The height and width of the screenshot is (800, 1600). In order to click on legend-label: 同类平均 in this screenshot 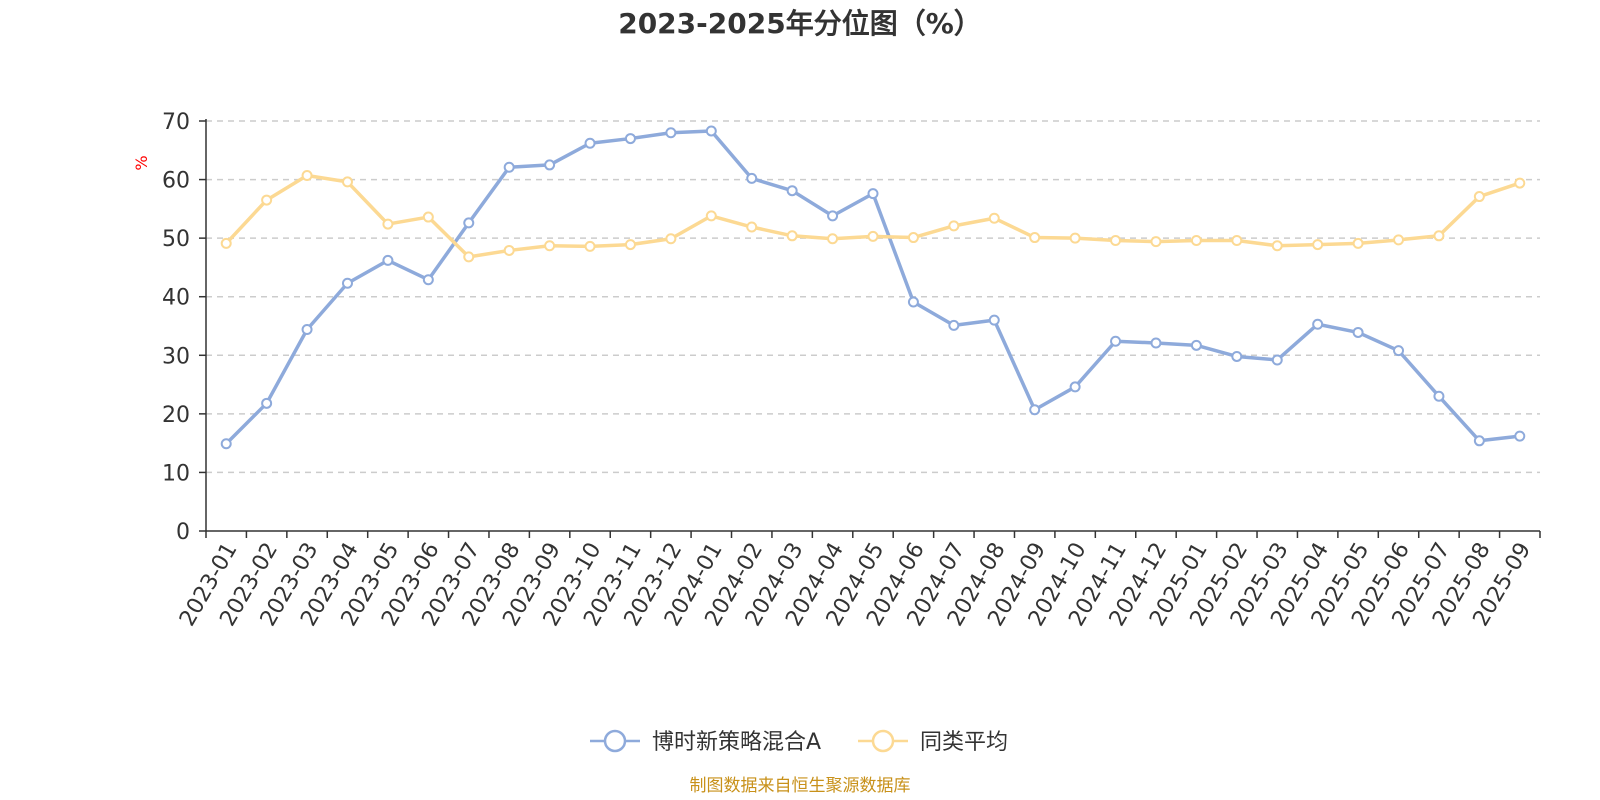, I will do `click(964, 742)`.